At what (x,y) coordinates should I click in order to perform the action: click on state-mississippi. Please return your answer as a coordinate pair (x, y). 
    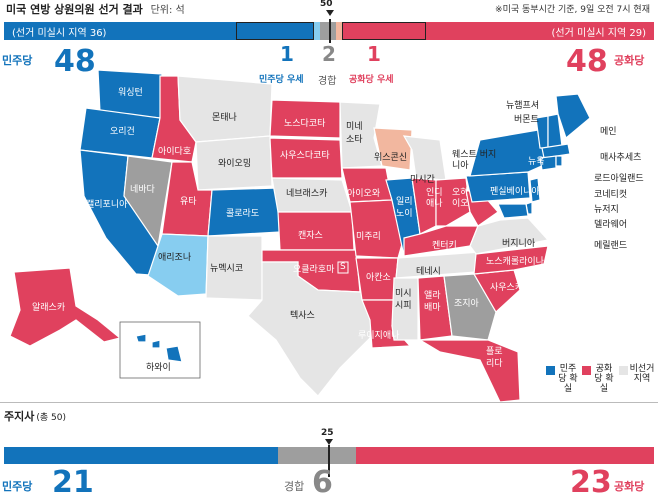
    Looking at the image, I should click on (405, 309).